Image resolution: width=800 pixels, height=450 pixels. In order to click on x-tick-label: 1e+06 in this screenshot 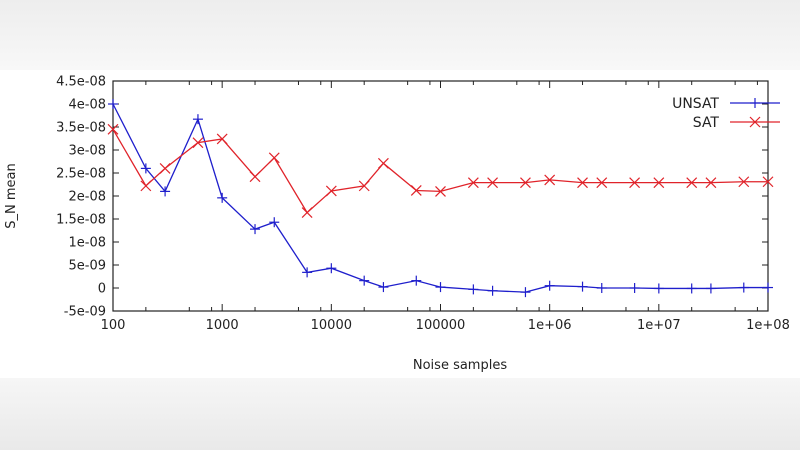, I will do `click(550, 325)`.